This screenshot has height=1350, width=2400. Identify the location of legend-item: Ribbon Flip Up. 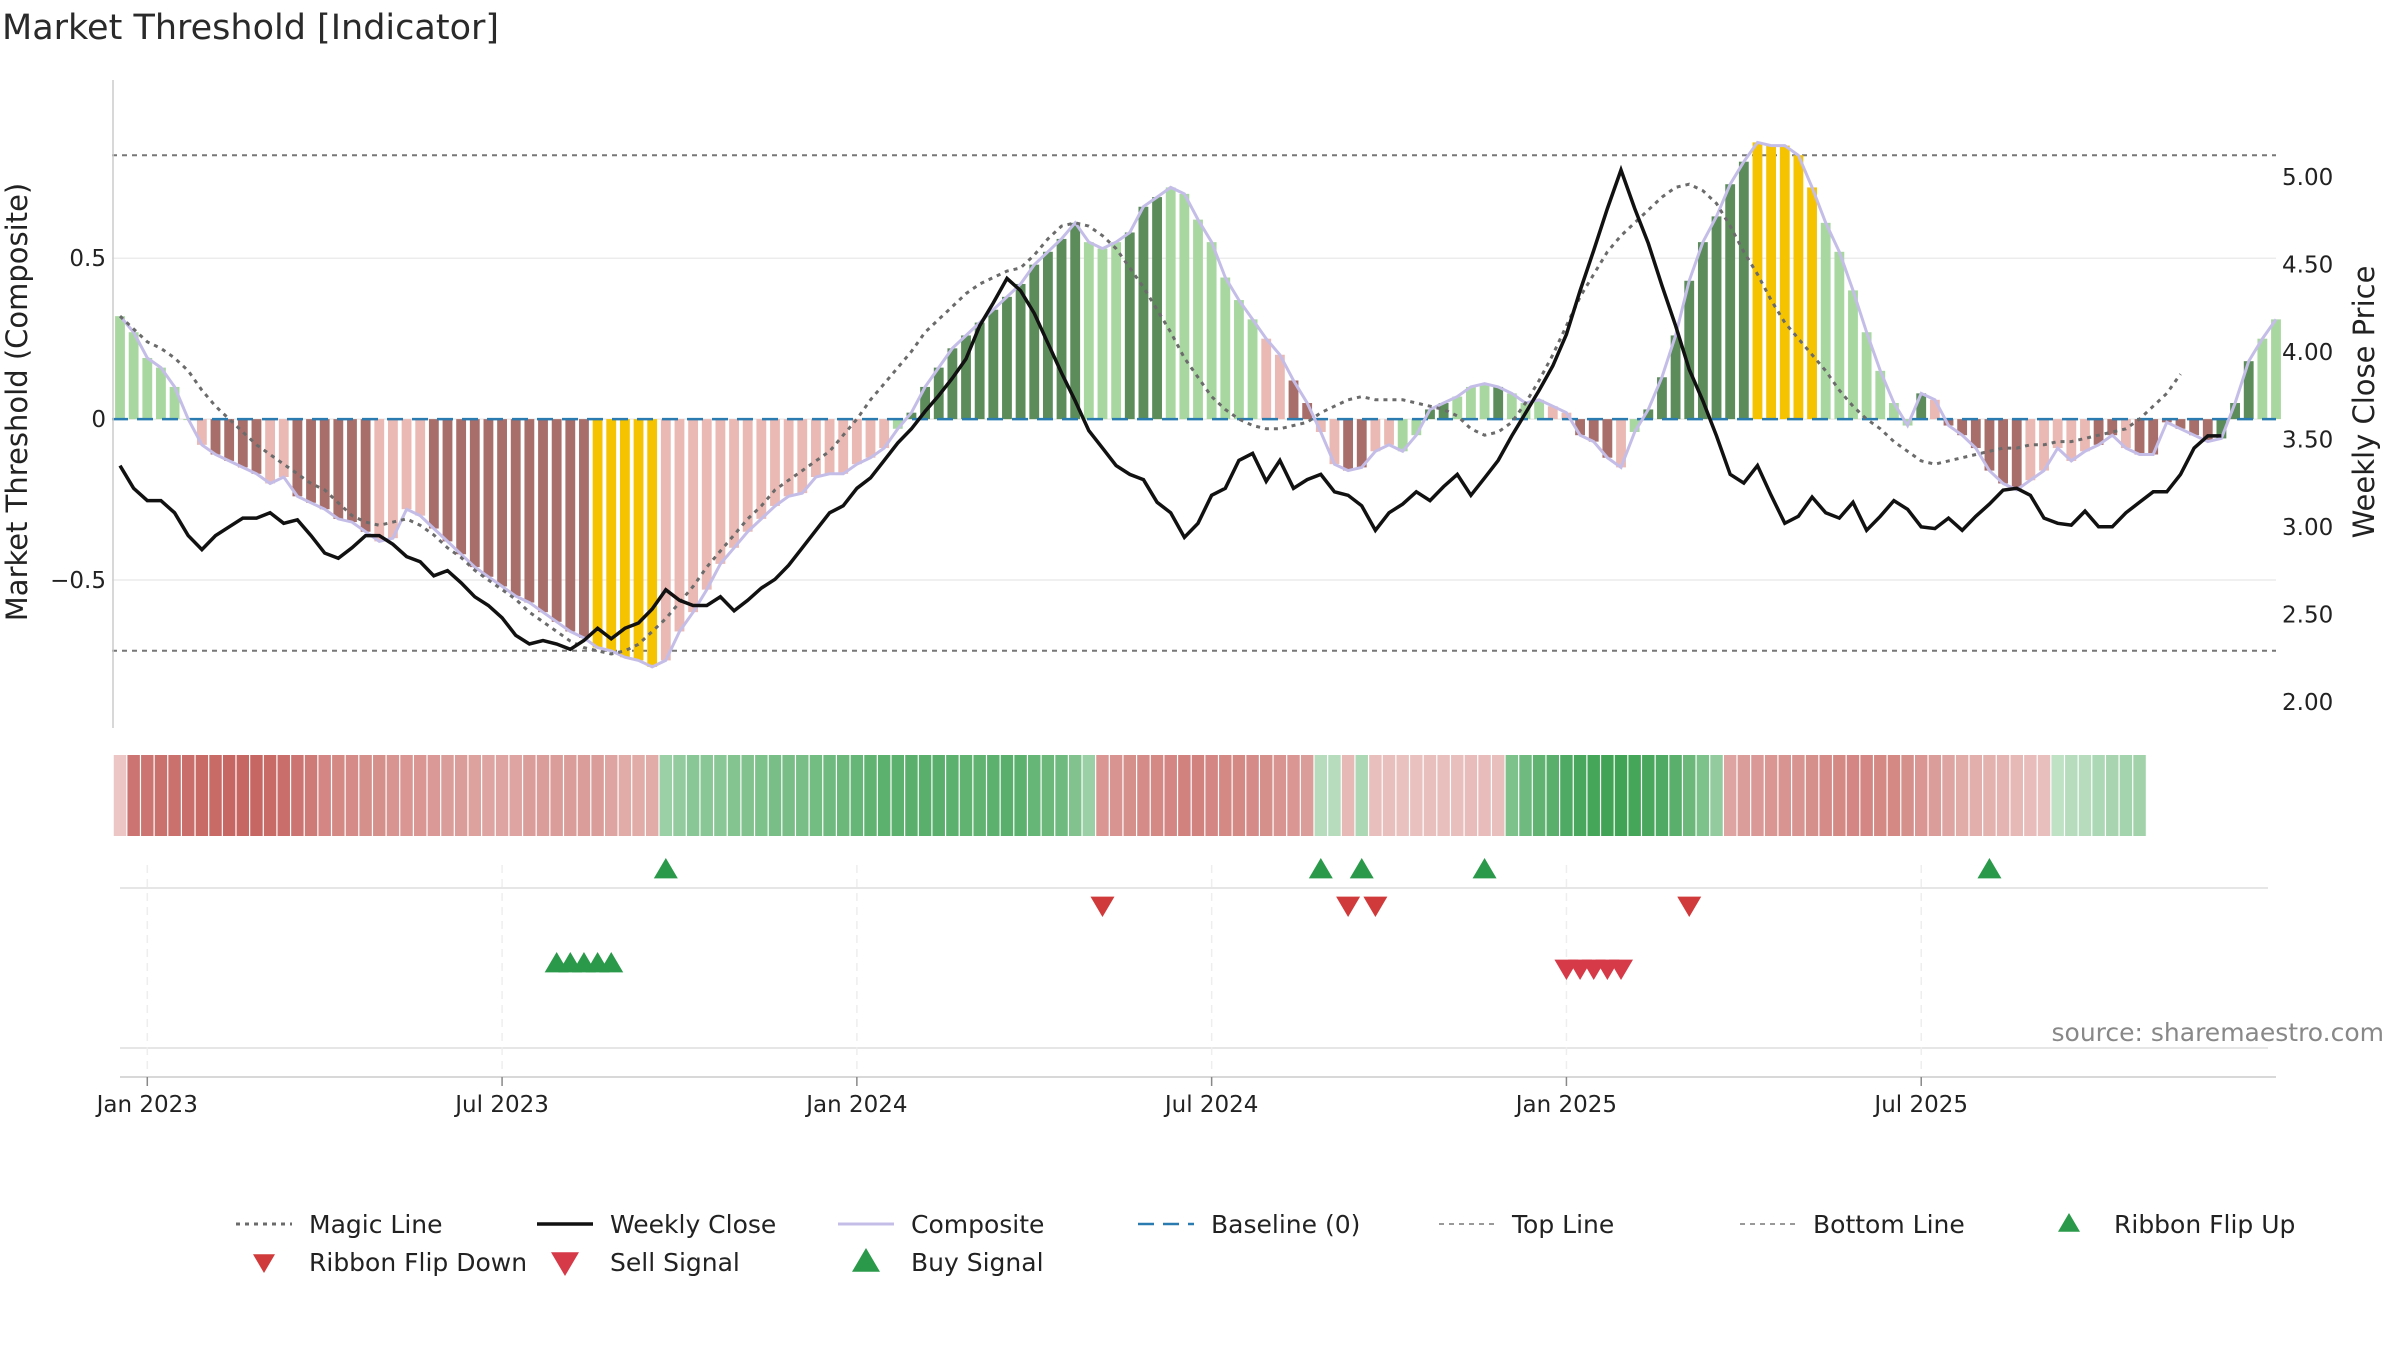
(2176, 1224).